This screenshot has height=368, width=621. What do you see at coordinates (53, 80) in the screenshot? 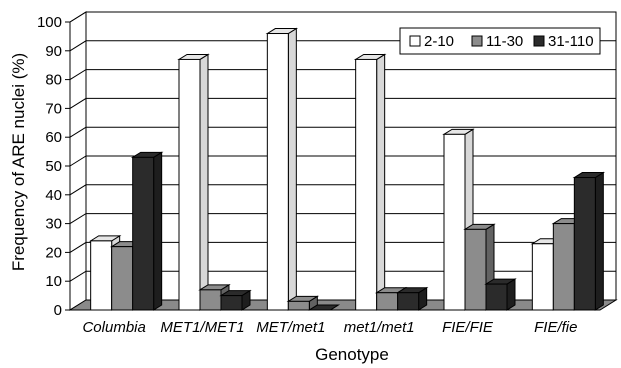
I see `y-tick-label: 80` at bounding box center [53, 80].